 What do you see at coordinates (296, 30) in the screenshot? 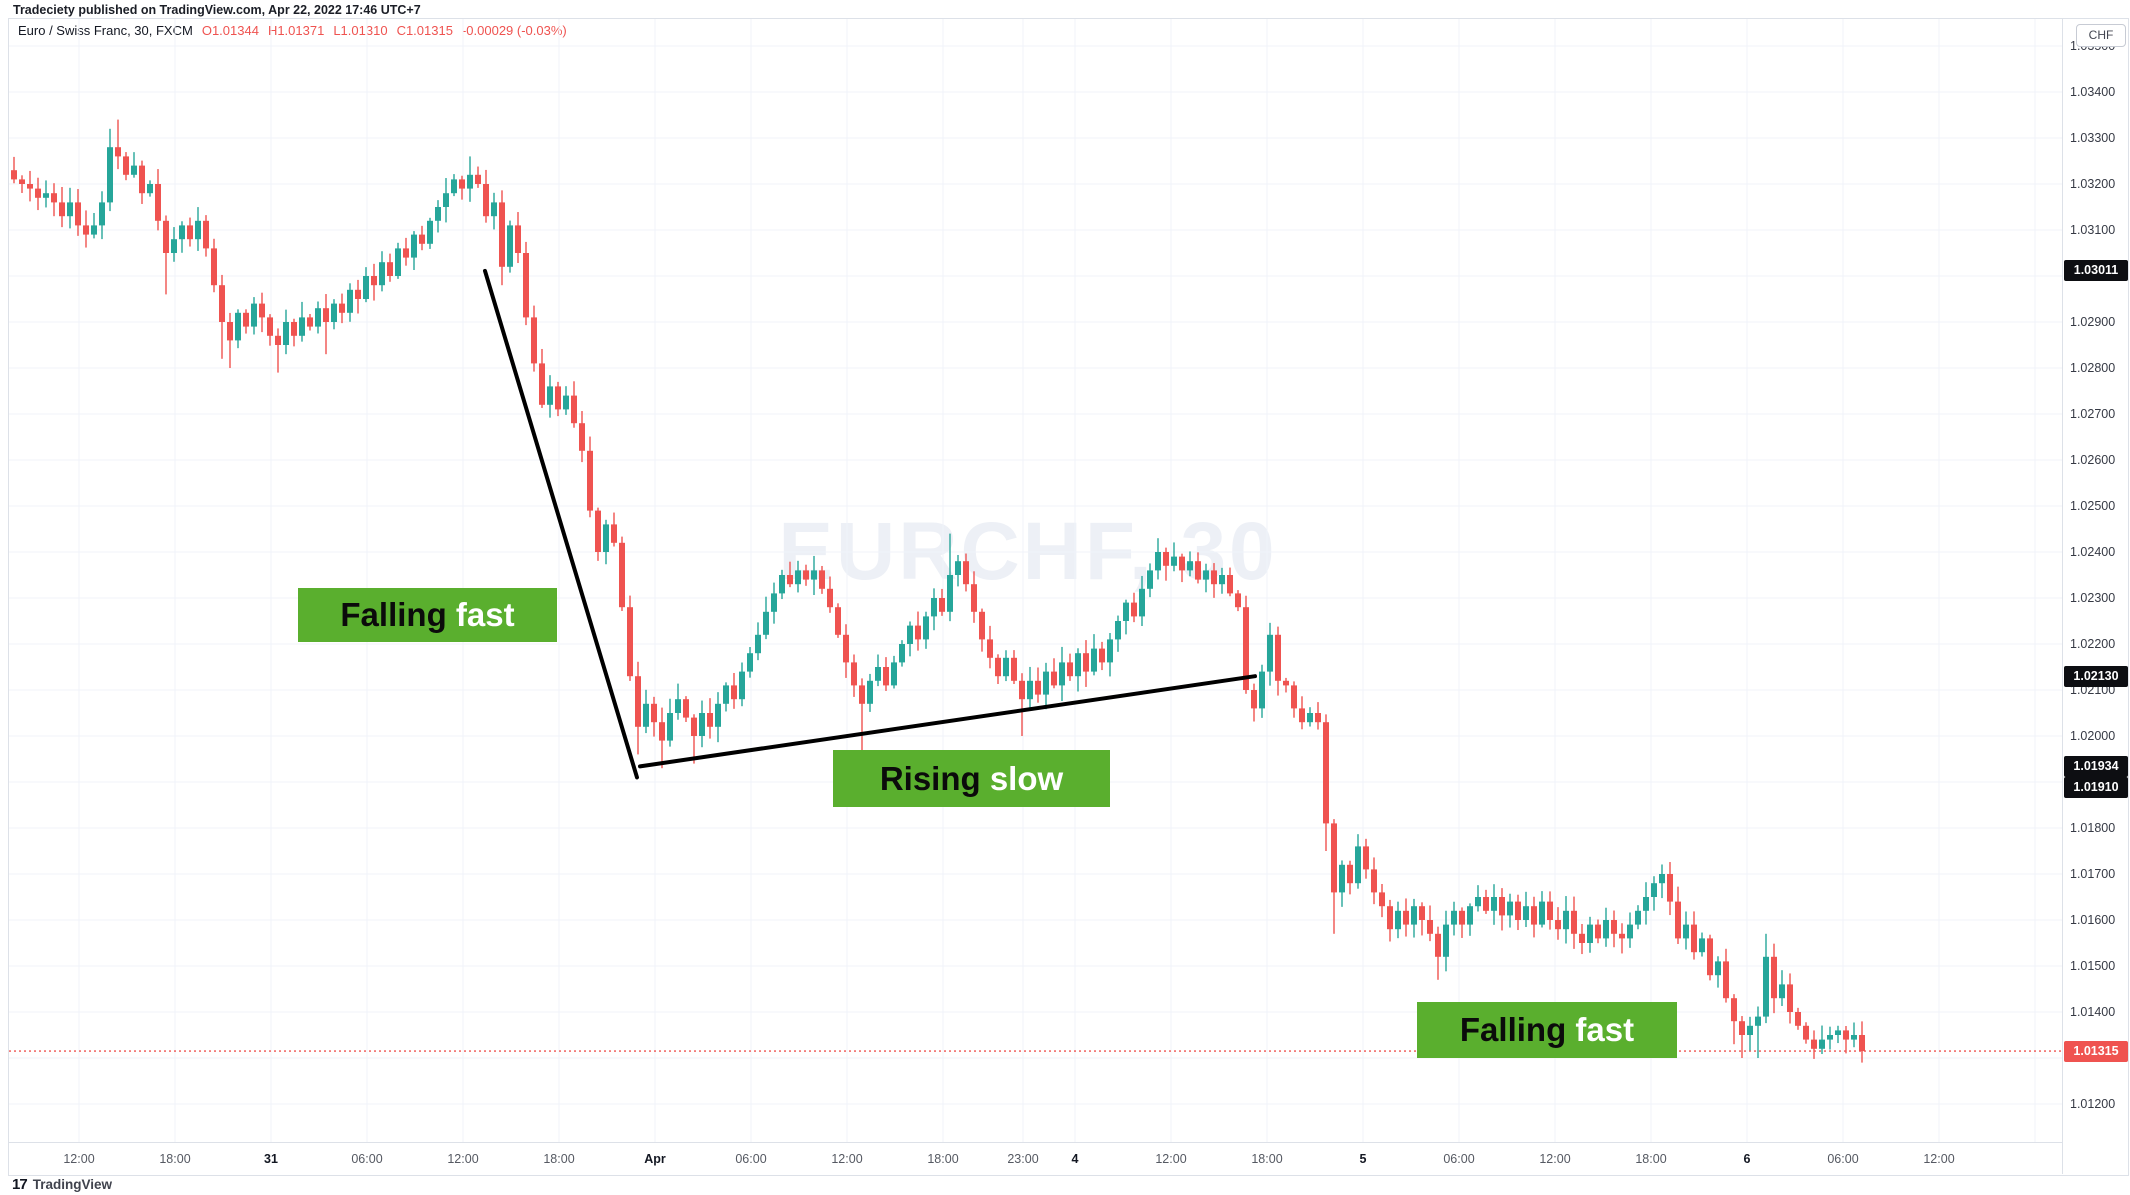
I see `ohlc-high: H1.01371` at bounding box center [296, 30].